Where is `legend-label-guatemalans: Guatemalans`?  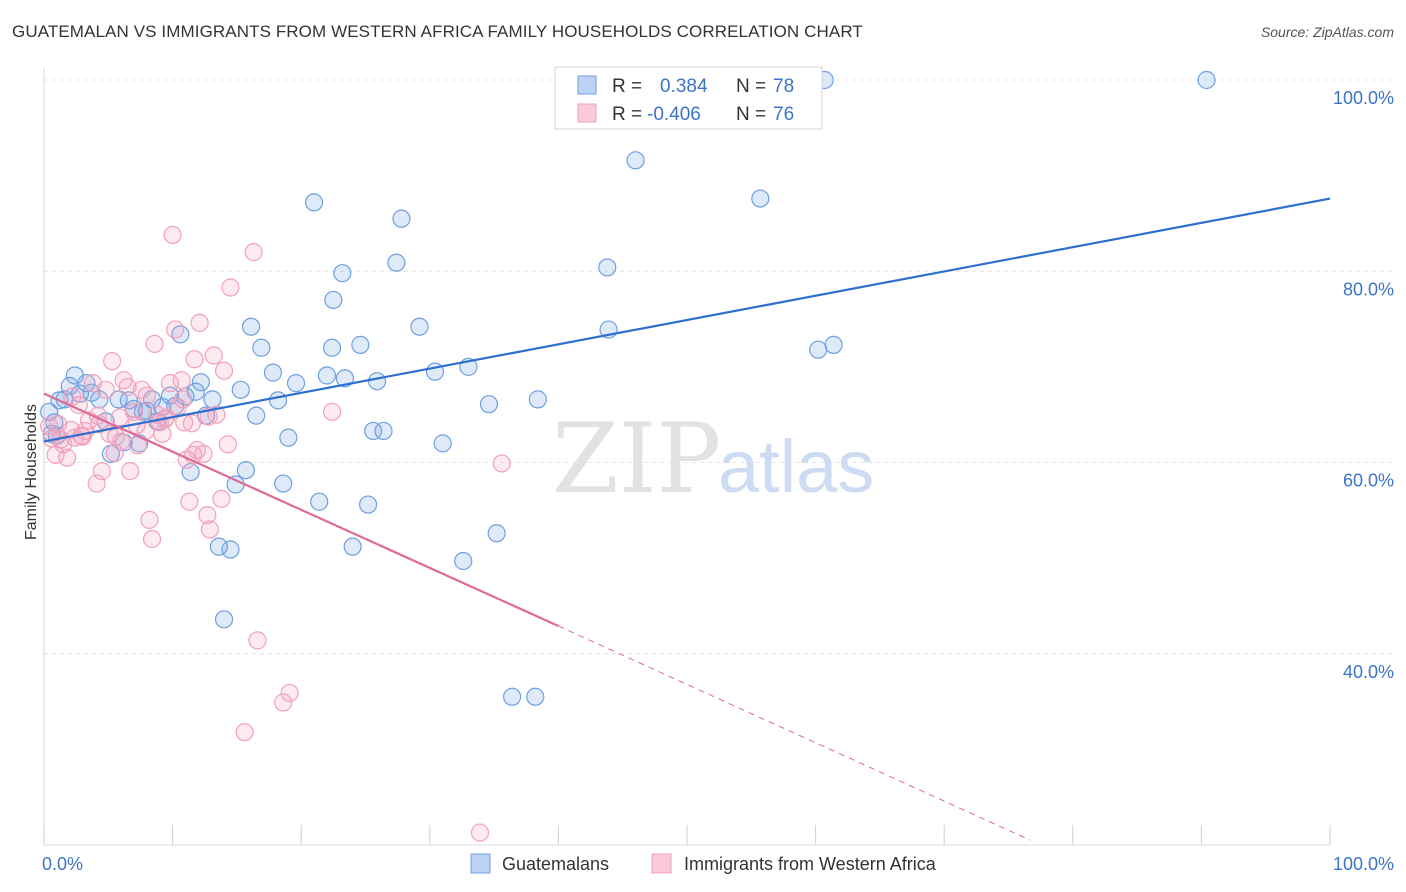
legend-label-guatemalans: Guatemalans is located at coordinates (555, 864).